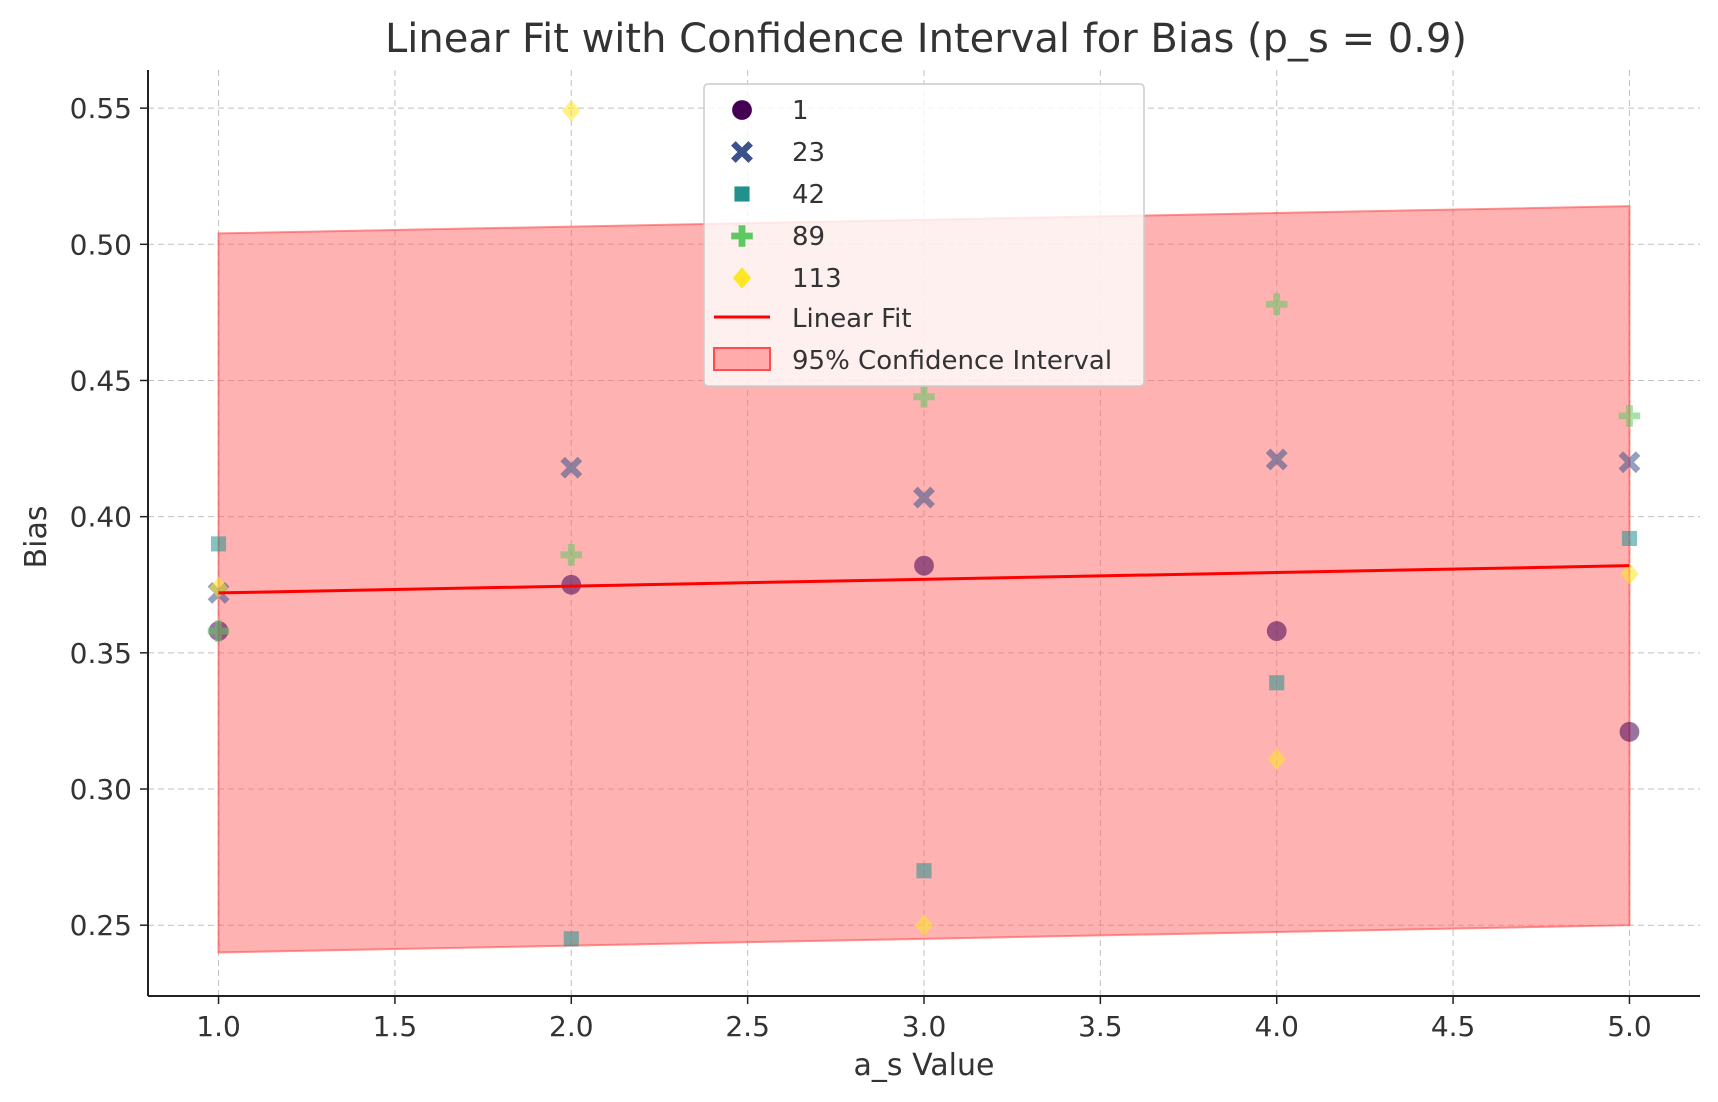 The image size is (1718, 1102). What do you see at coordinates (817, 279) in the screenshot?
I see `legend-label-113: 113` at bounding box center [817, 279].